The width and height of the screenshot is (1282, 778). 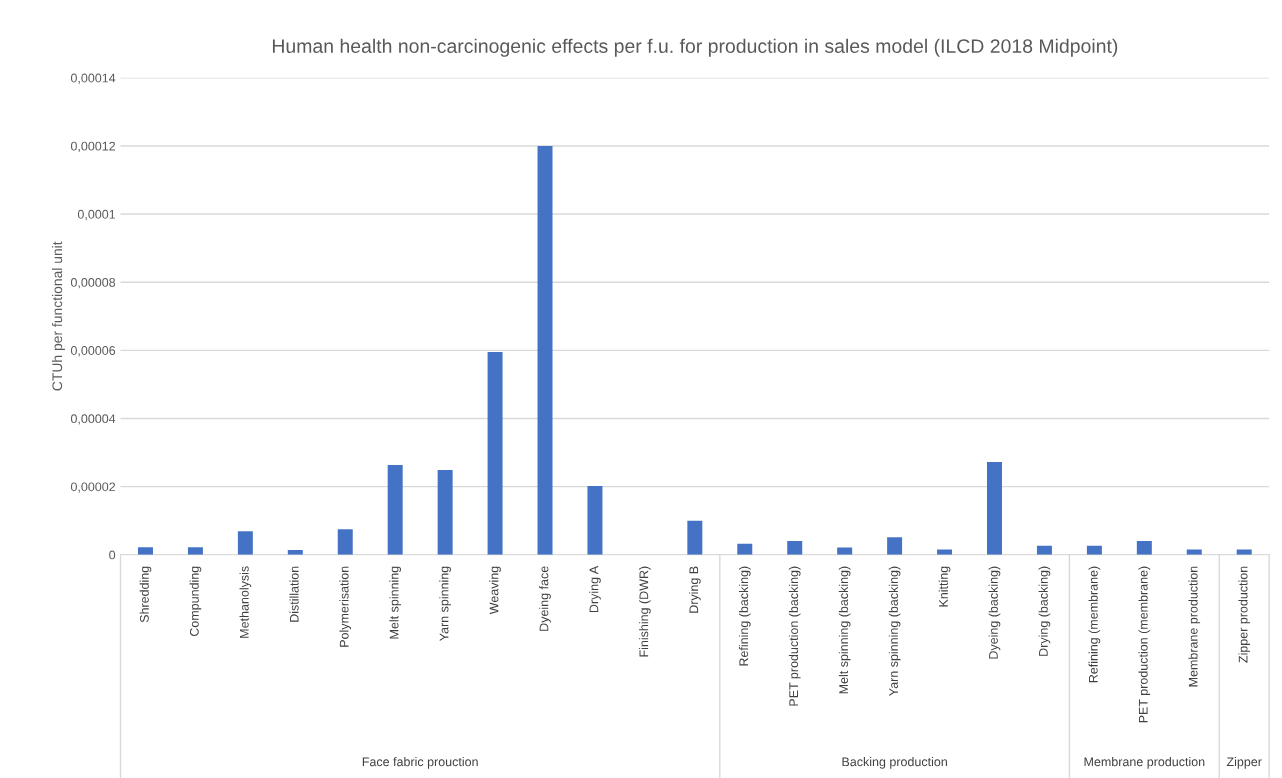 I want to click on y-tick-label: 0, so click(x=112, y=555).